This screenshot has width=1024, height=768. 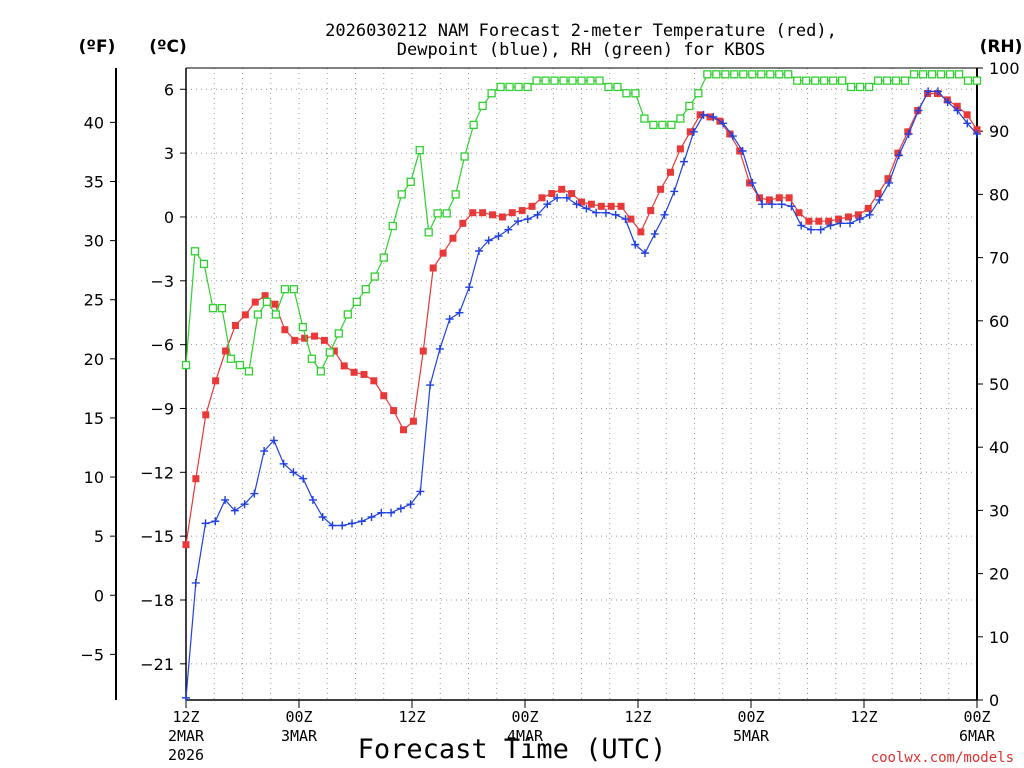 What do you see at coordinates (162, 408) in the screenshot?
I see `celsius-tick-label: −9` at bounding box center [162, 408].